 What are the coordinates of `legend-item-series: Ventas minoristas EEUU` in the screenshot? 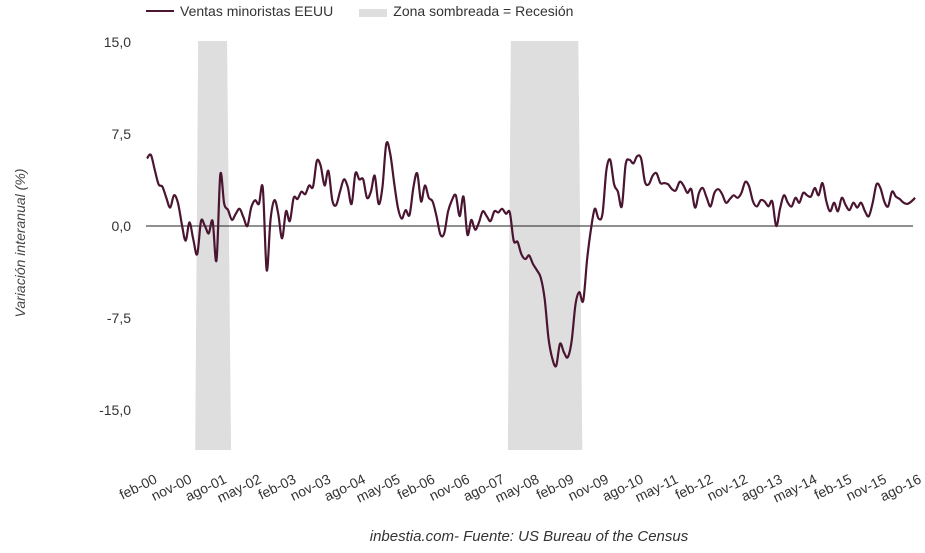 It's located at (239, 11).